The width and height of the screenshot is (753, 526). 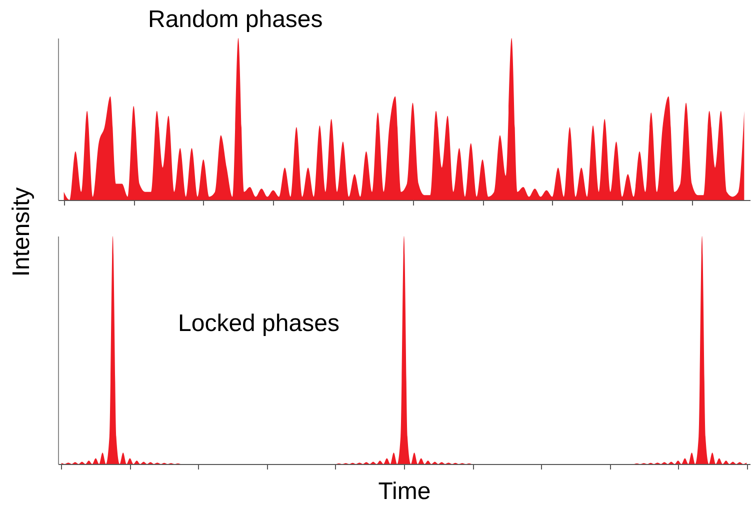 I want to click on text: Locked phases, so click(x=259, y=323).